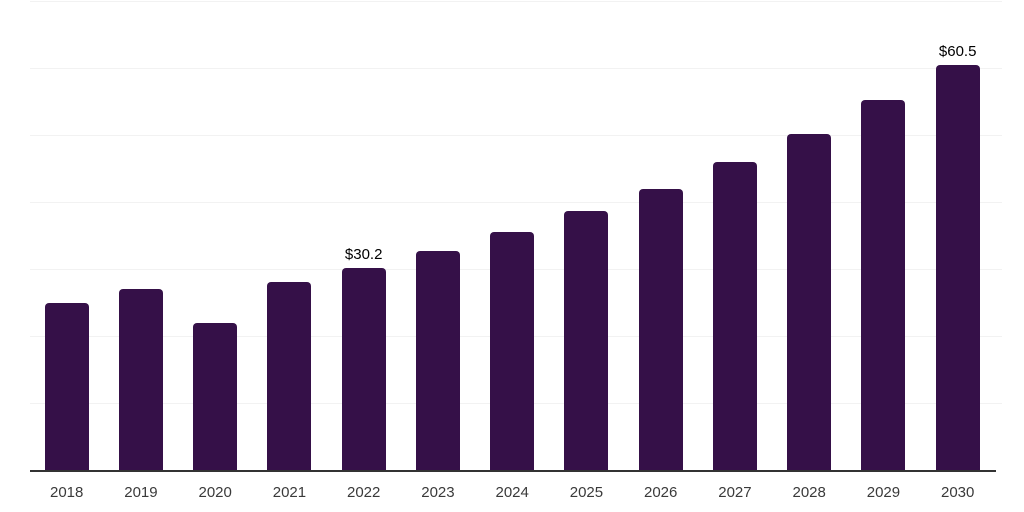 This screenshot has width=1024, height=512. Describe the element at coordinates (289, 376) in the screenshot. I see `bar-2021` at that location.